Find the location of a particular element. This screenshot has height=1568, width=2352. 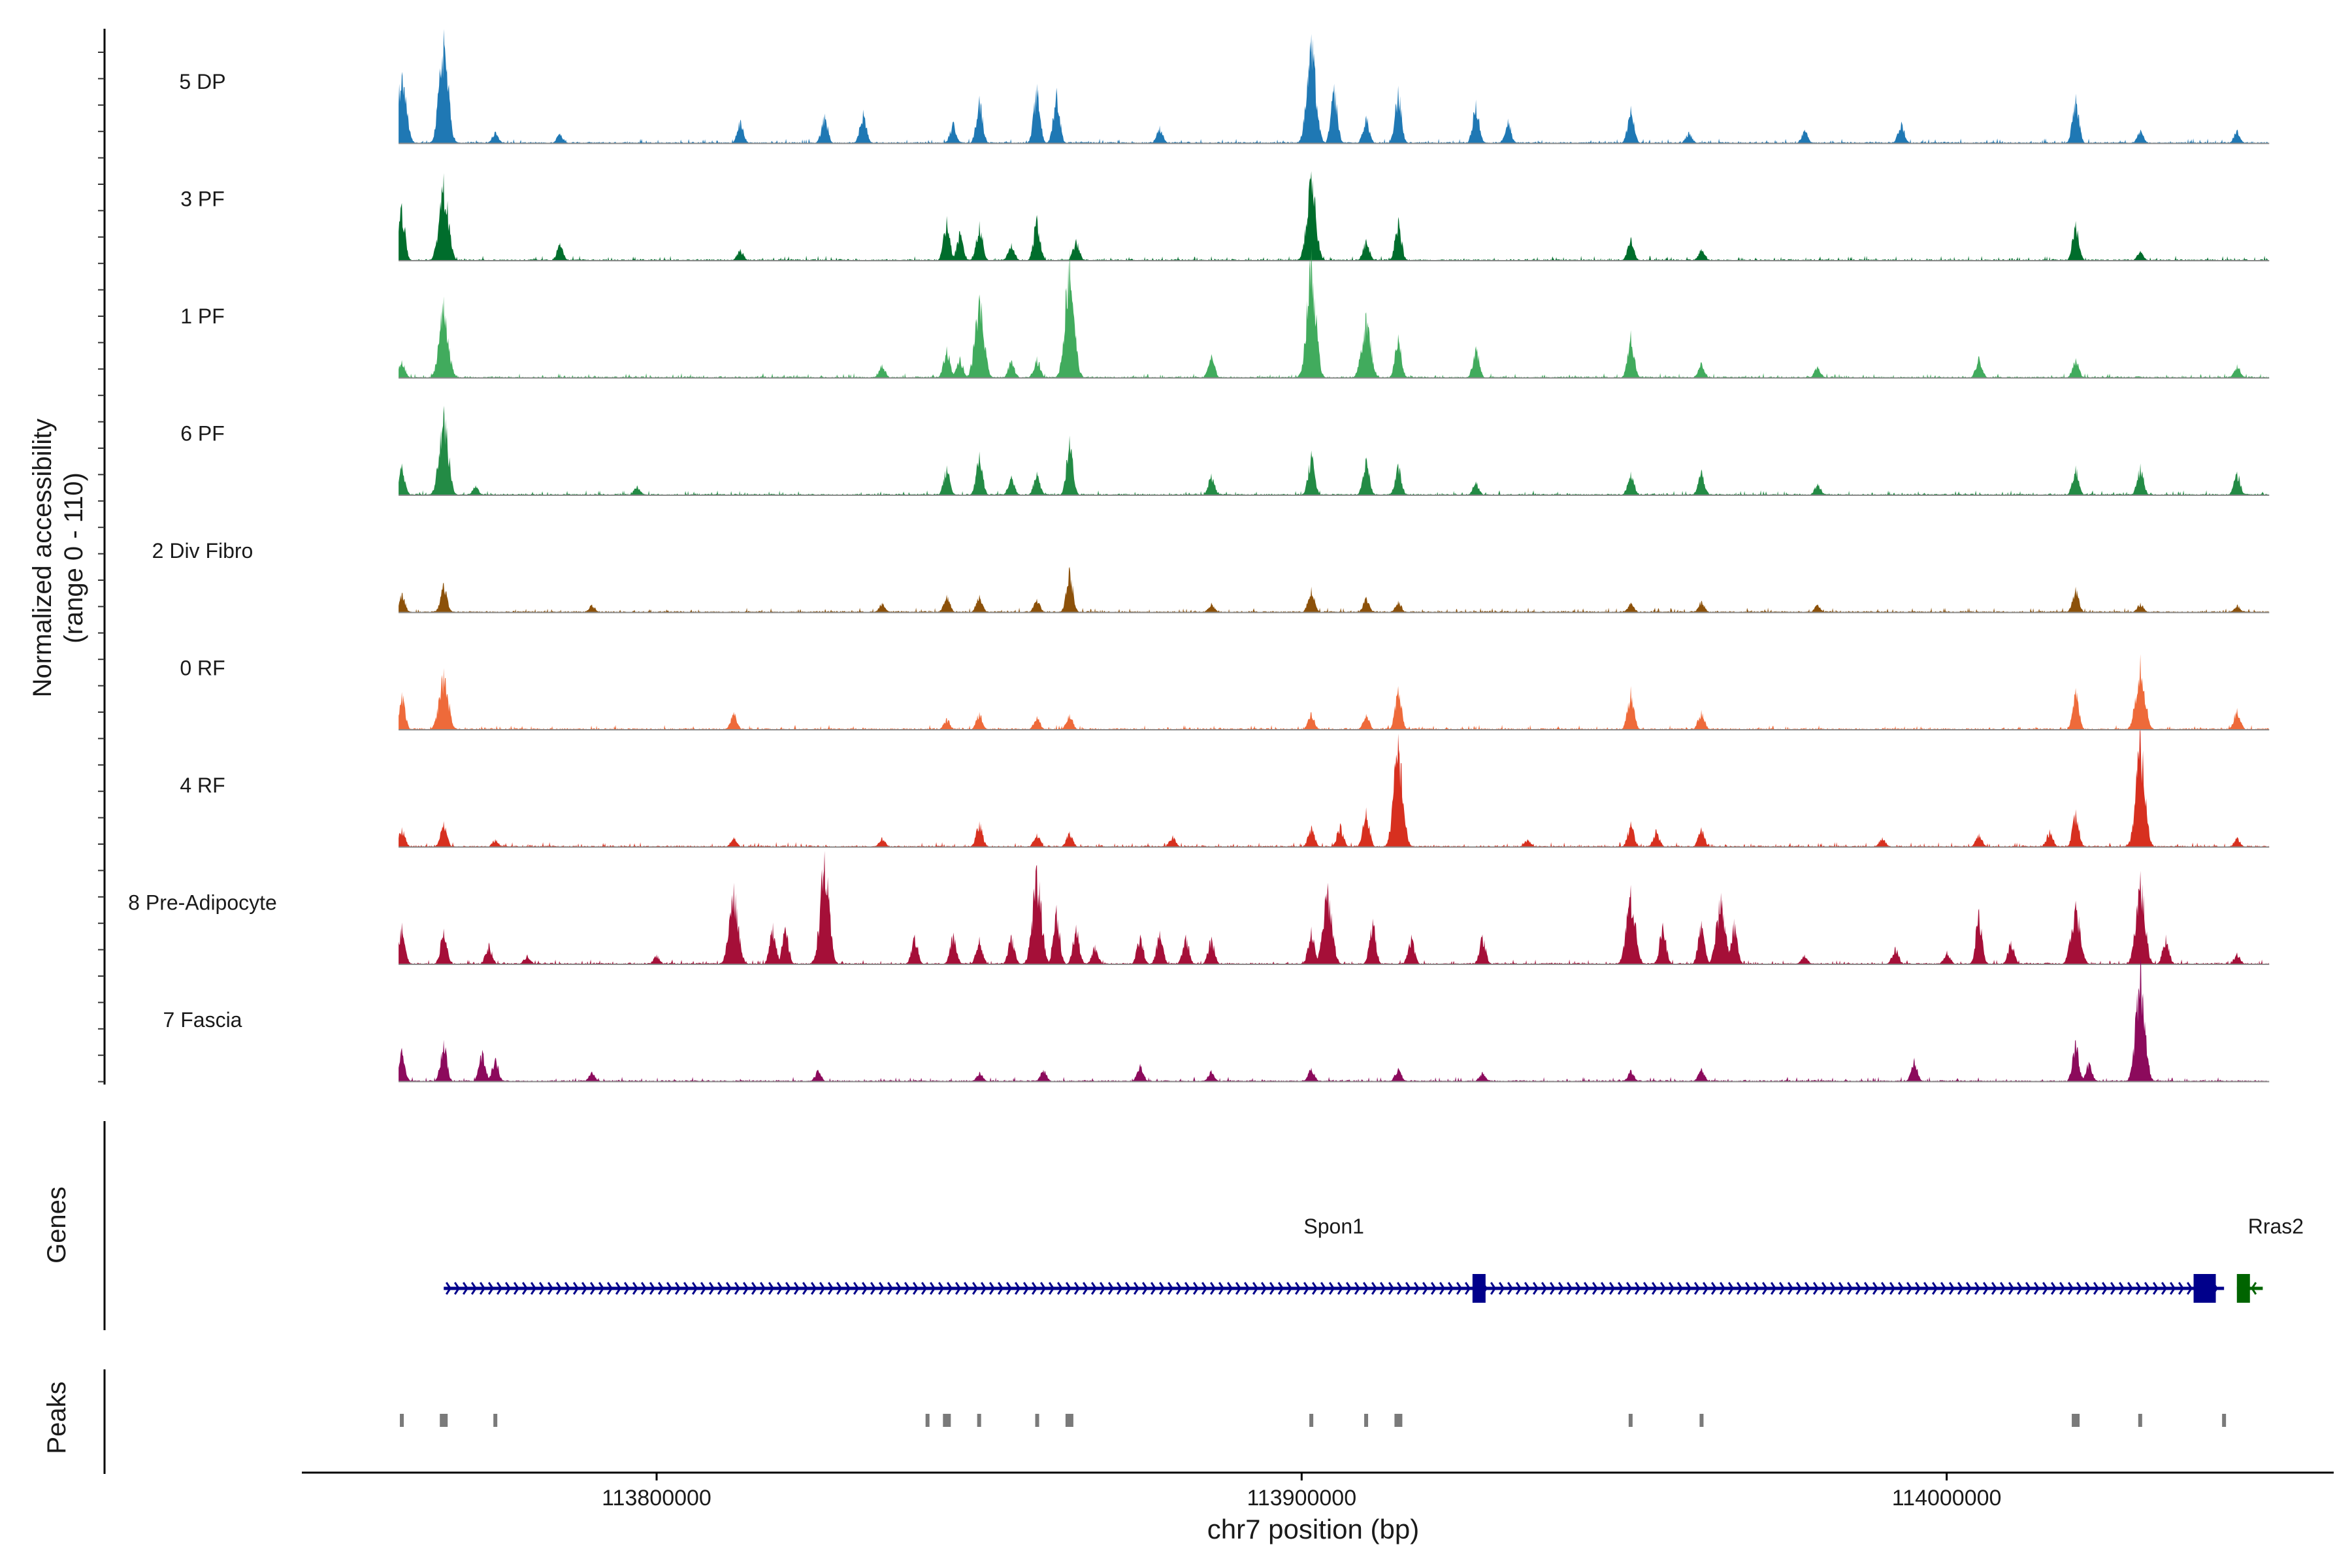

track-0-rf: 0 RF is located at coordinates (1225, 692).